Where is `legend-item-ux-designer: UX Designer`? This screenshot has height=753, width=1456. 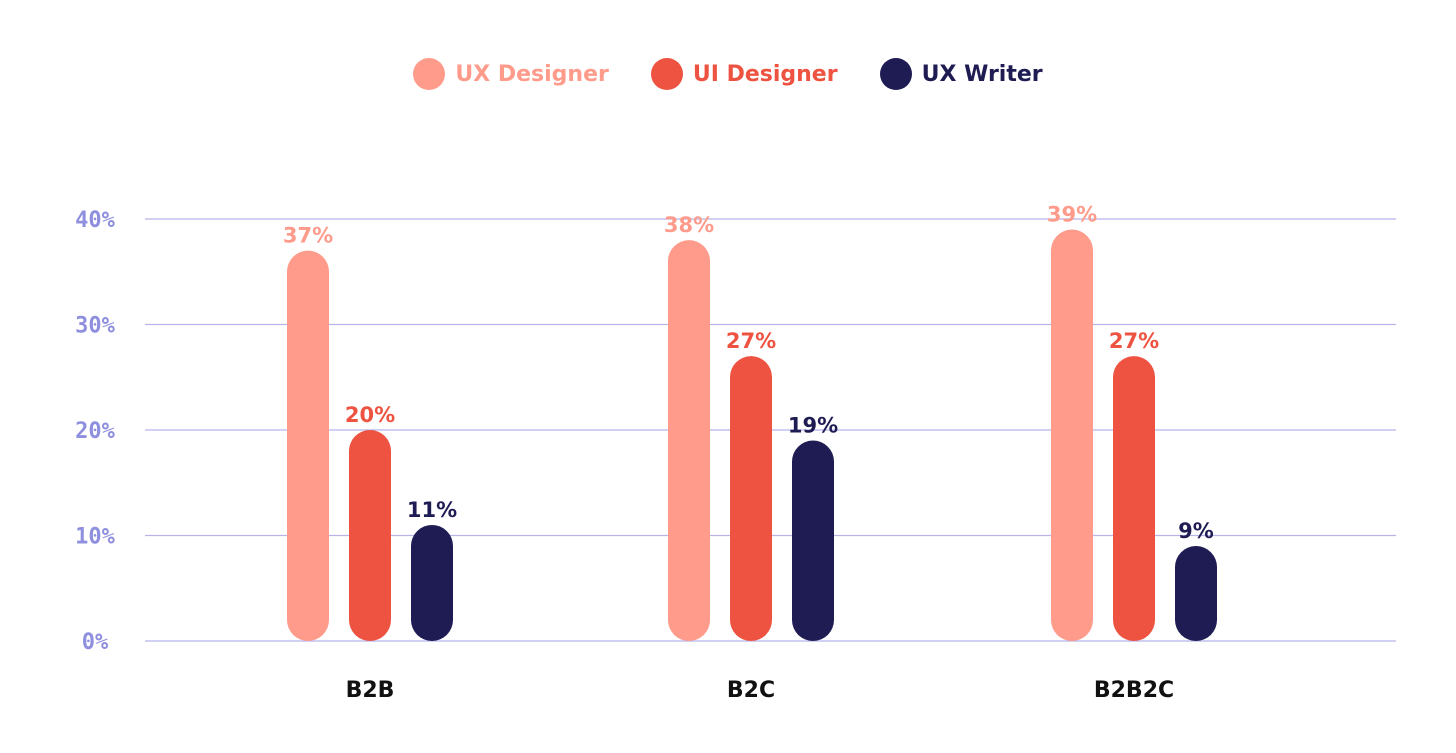
legend-item-ux-designer: UX Designer is located at coordinates (511, 74).